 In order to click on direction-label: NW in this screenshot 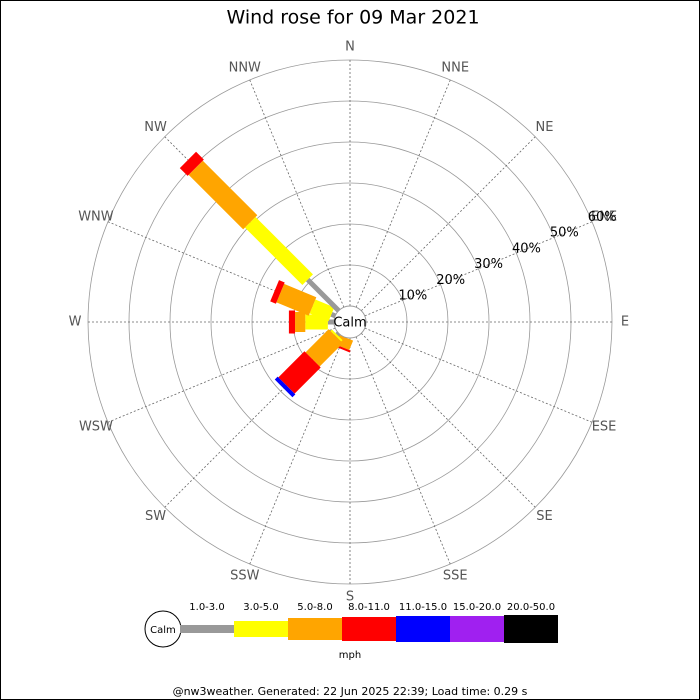, I will do `click(155, 127)`.